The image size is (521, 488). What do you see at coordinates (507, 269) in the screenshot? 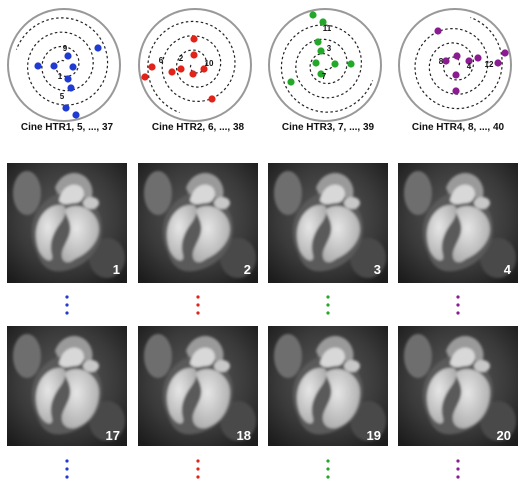
I see `frame-number-top: 4` at bounding box center [507, 269].